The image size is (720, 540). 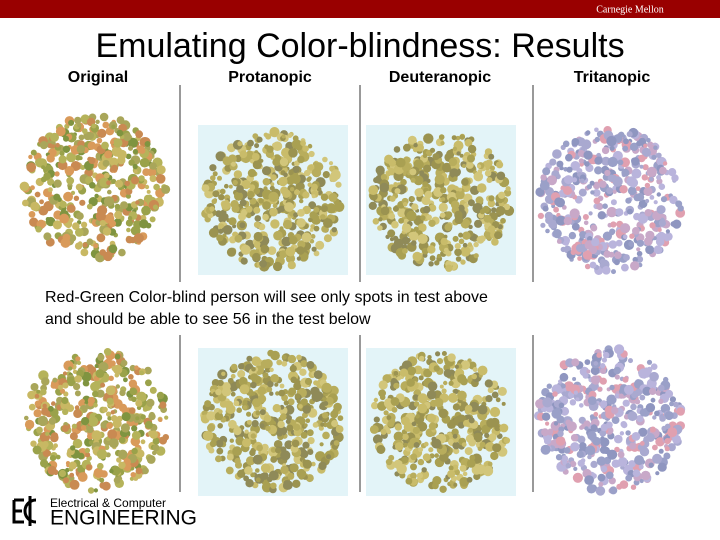 I want to click on column-label: Deuteranopic, so click(x=440, y=77).